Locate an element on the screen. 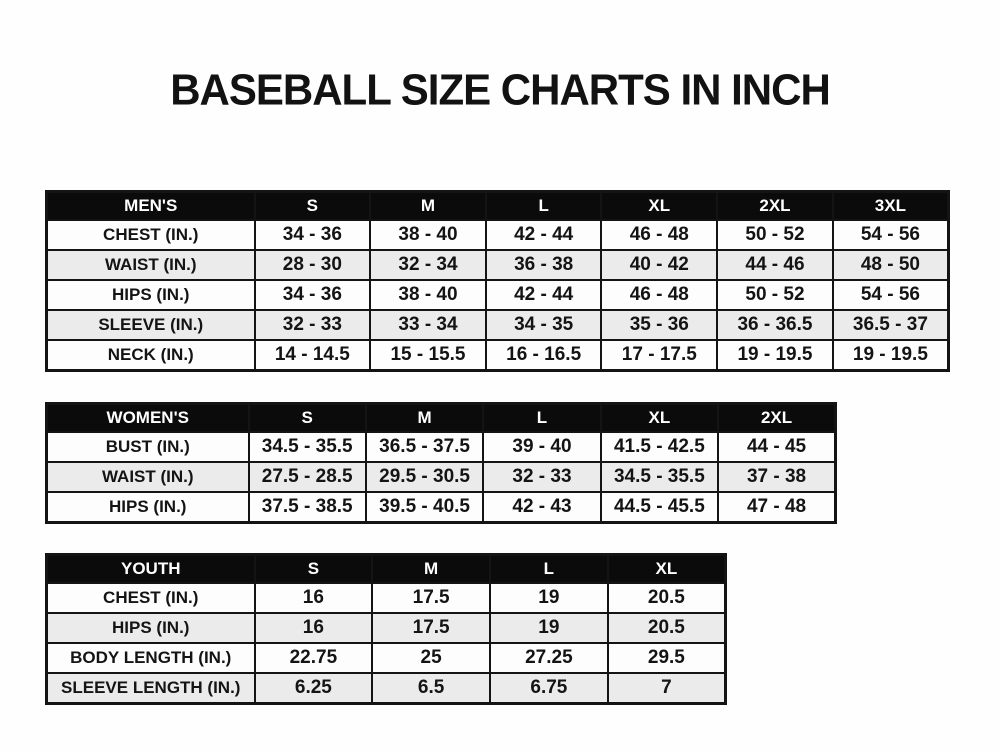 The width and height of the screenshot is (1000, 752). header-row: MEN'S S M L XL 2XL 3XL is located at coordinates (497, 205).